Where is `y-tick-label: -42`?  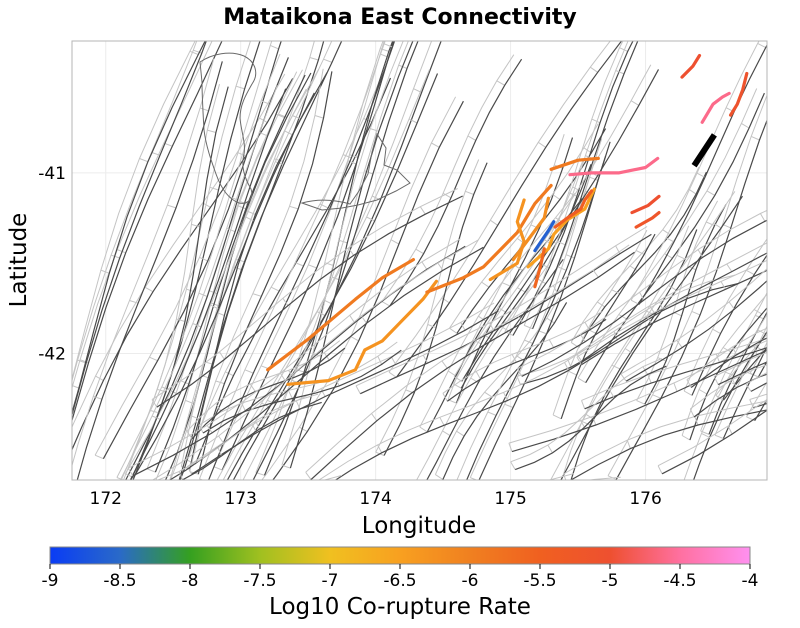
y-tick-label: -42 is located at coordinates (52, 355).